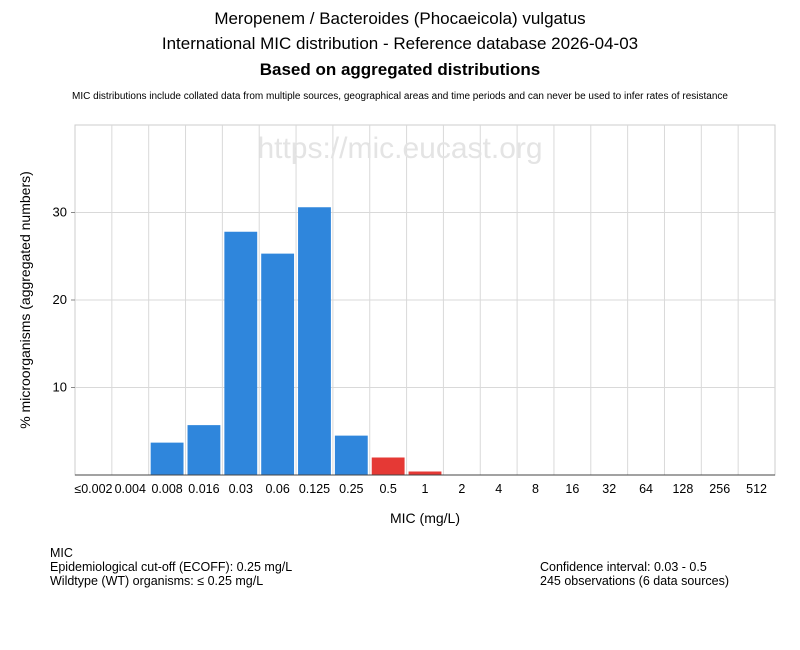 The height and width of the screenshot is (650, 800). I want to click on x-tick-label: 4, so click(498, 489).